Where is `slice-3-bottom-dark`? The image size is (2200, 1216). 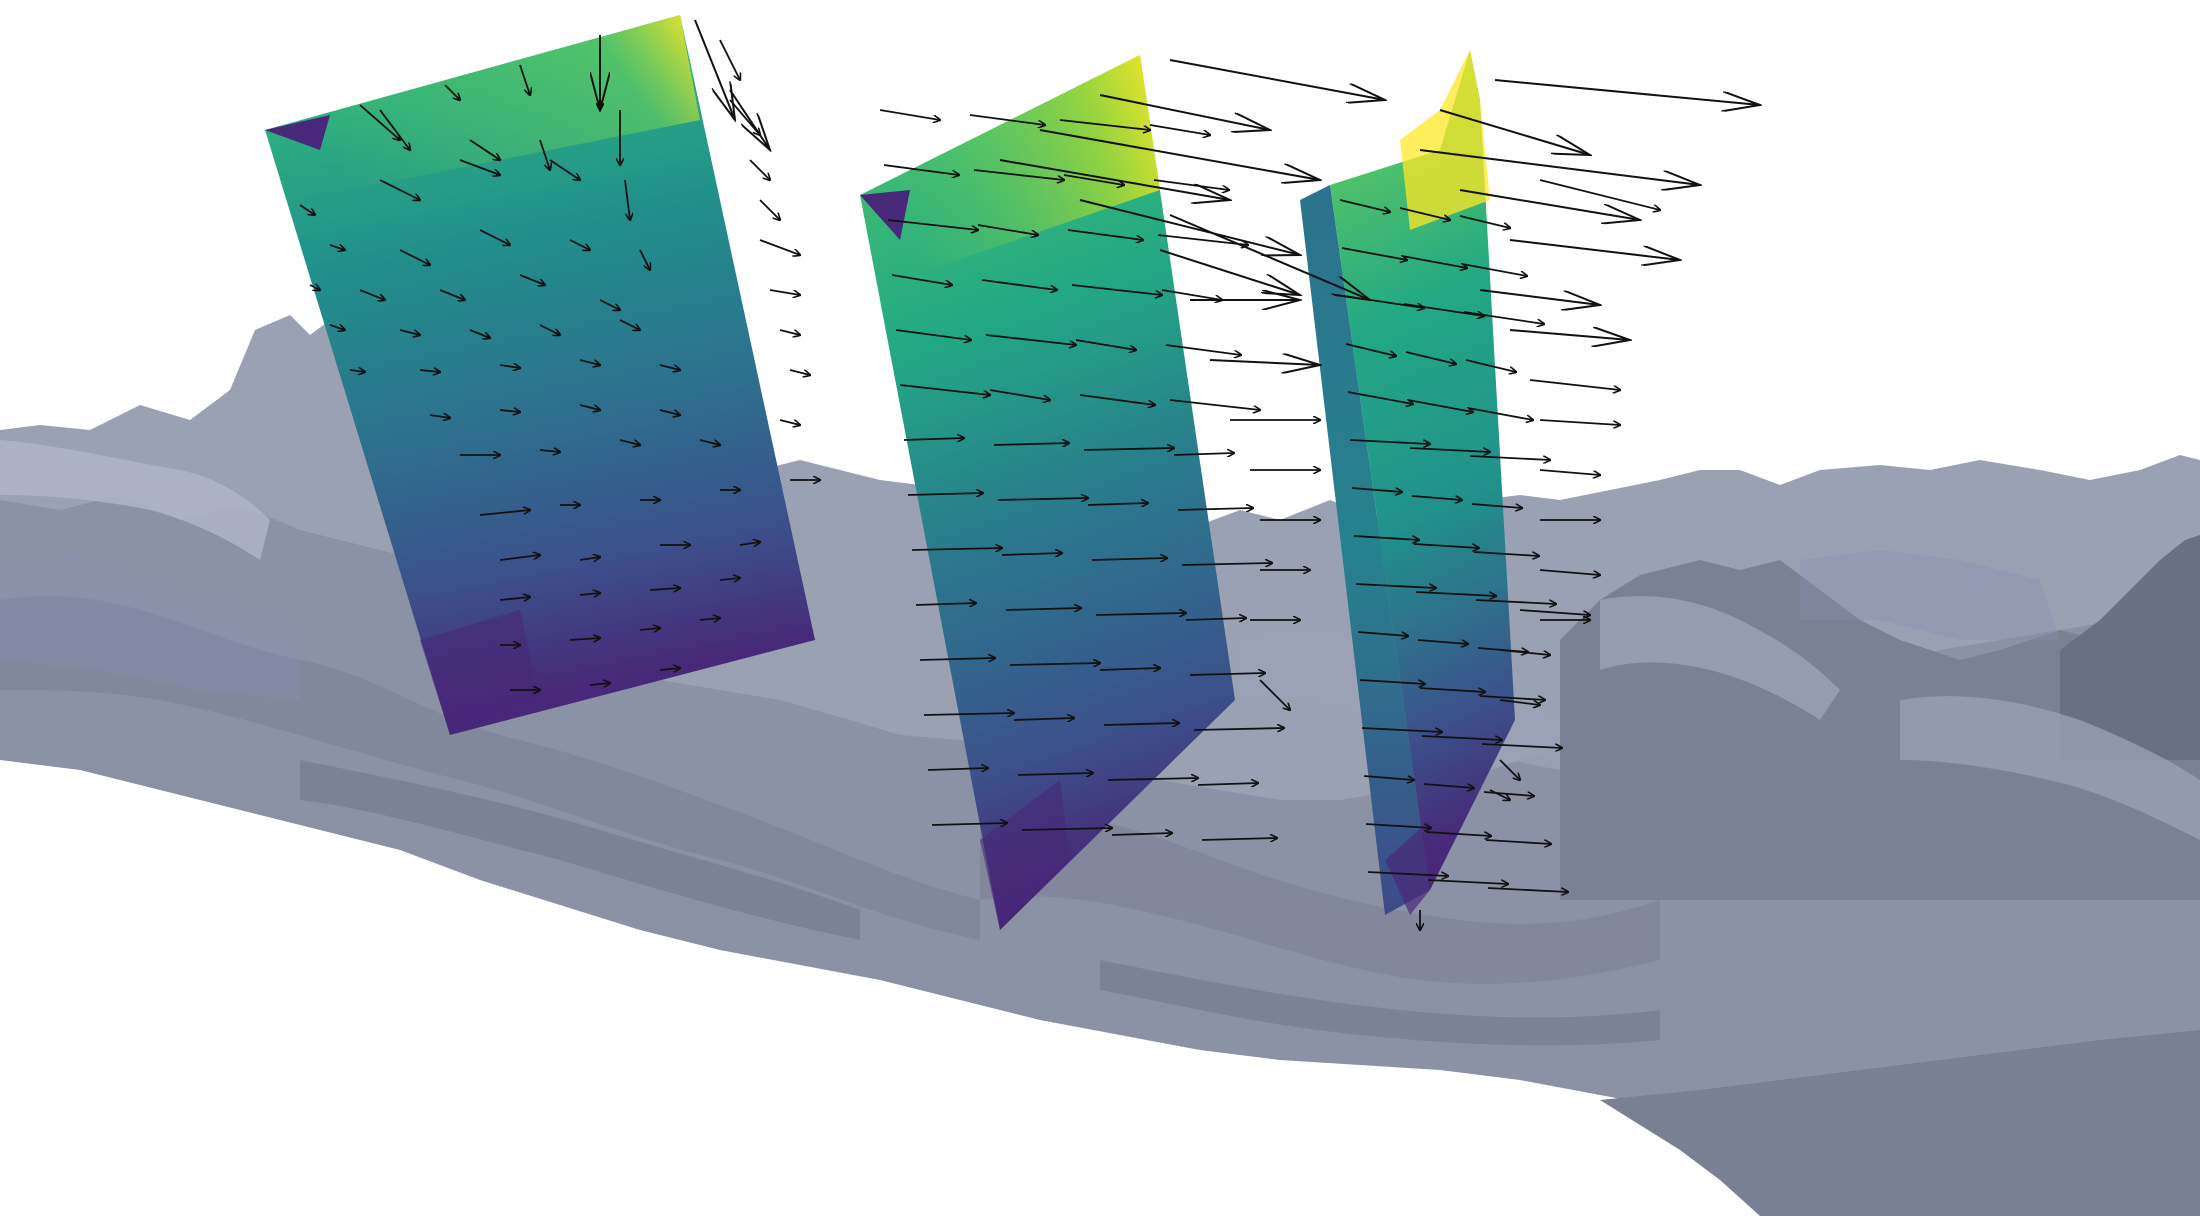 slice-3-bottom-dark is located at coordinates (1407, 867).